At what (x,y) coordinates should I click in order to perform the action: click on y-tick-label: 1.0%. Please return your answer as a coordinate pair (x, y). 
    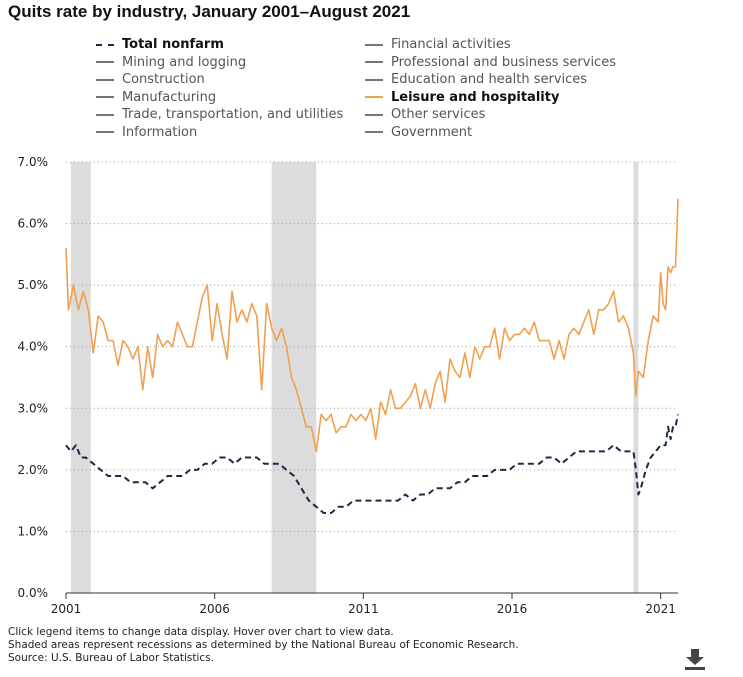
    Looking at the image, I should click on (33, 531).